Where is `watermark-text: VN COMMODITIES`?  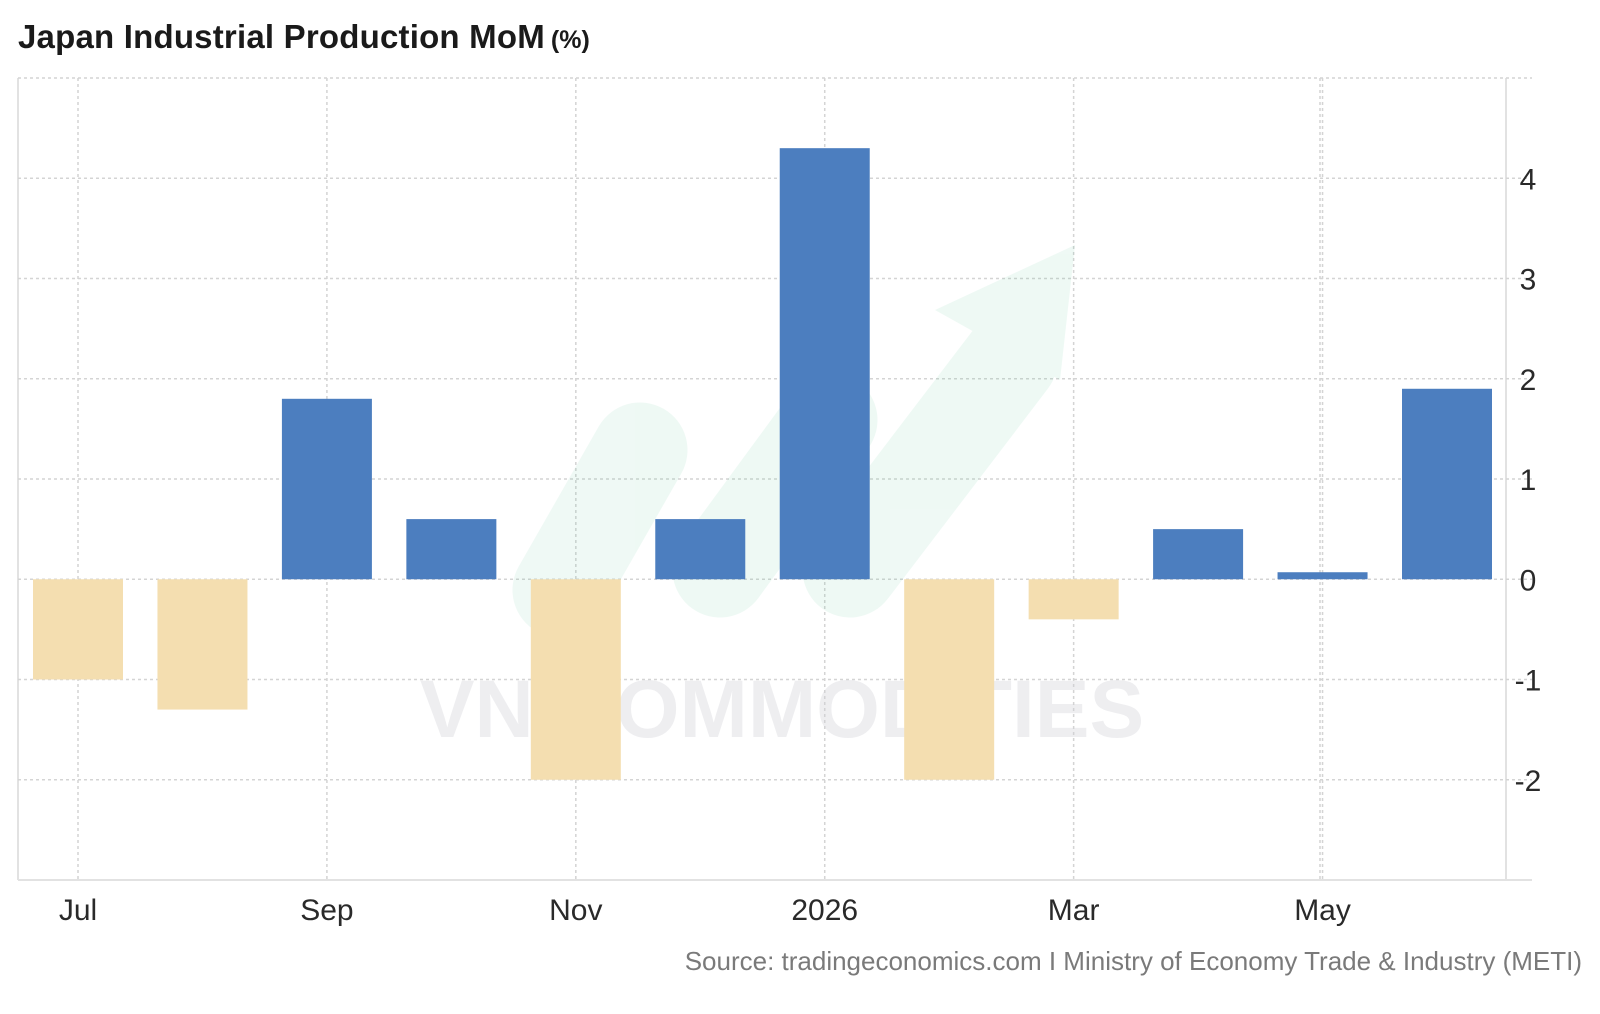 watermark-text: VN COMMODITIES is located at coordinates (782, 709).